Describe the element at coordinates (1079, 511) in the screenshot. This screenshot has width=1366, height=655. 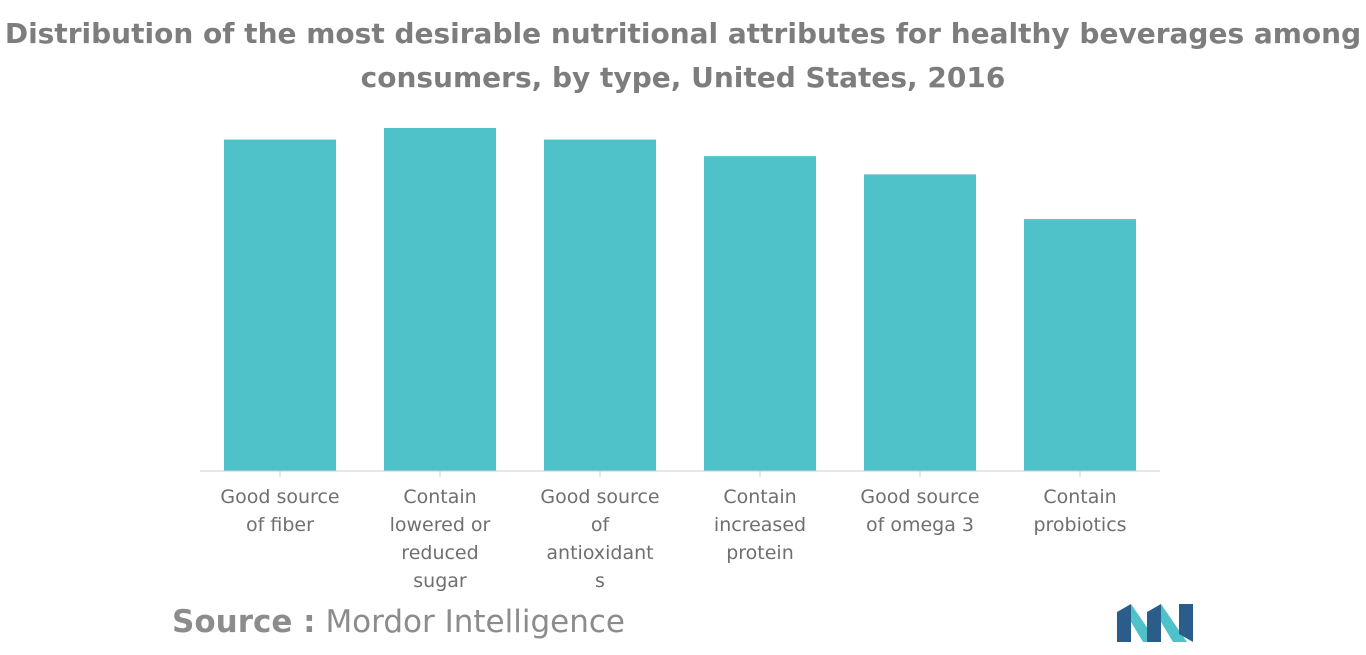
I see `x-tick-label-6: Contain probiotics` at that location.